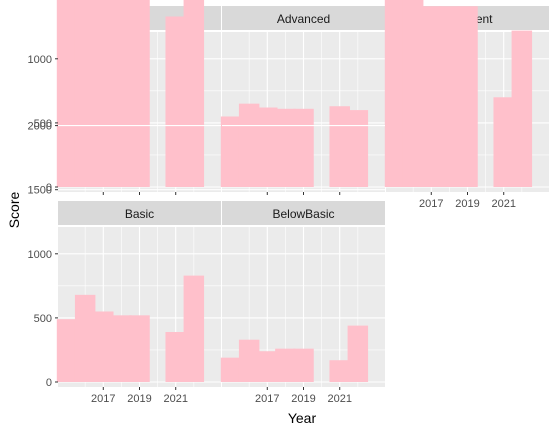 Image resolution: width=551 pixels, height=433 pixels. I want to click on facet-strip-label: Advanced, so click(303, 19).